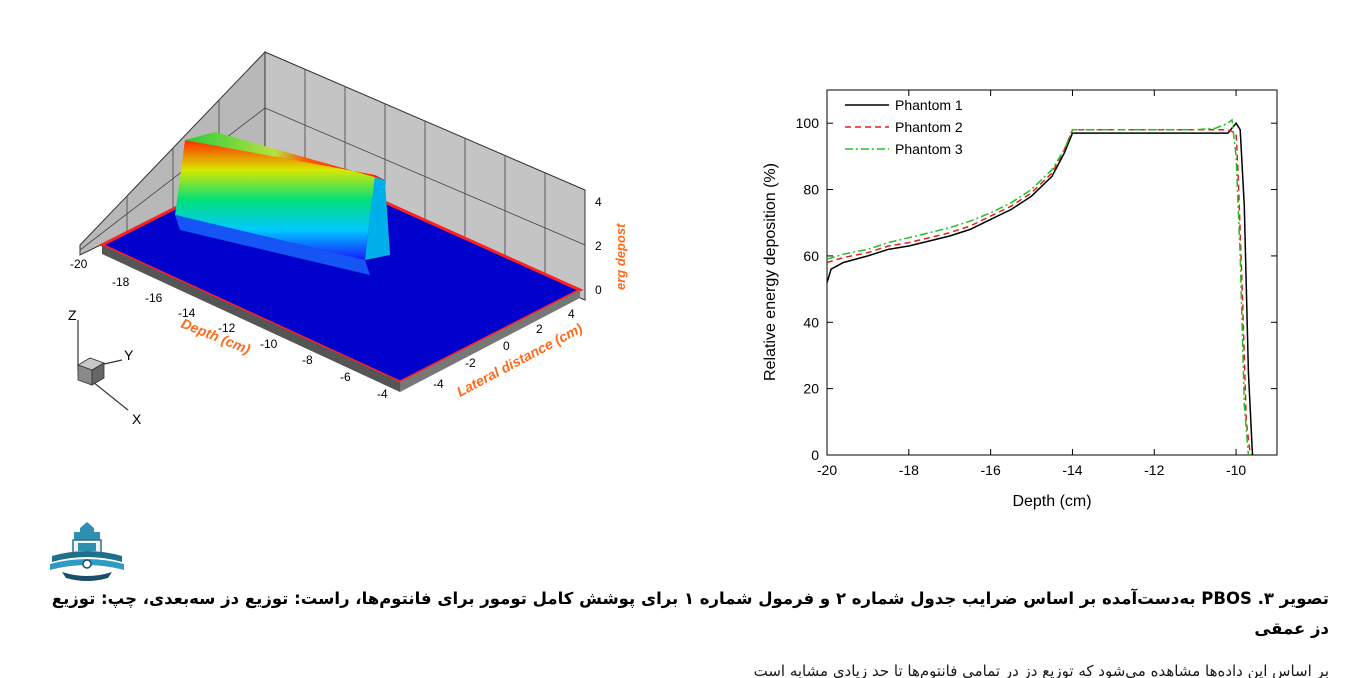 The width and height of the screenshot is (1359, 678). What do you see at coordinates (811, 322) in the screenshot?
I see `y-tick-label: 40` at bounding box center [811, 322].